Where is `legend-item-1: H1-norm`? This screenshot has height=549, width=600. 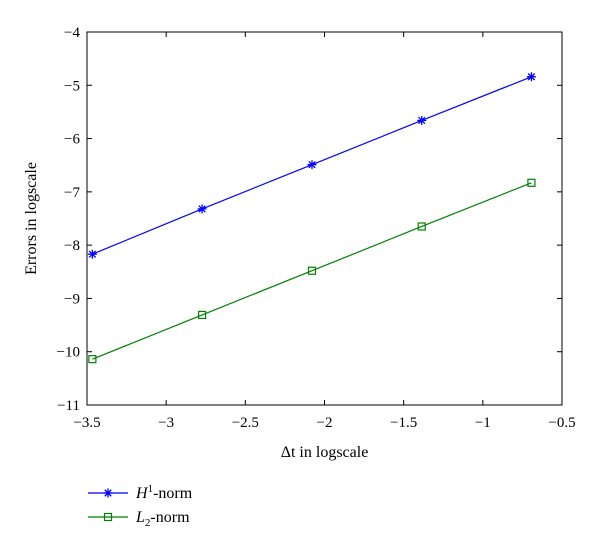 legend-item-1: H1-norm is located at coordinates (140, 492).